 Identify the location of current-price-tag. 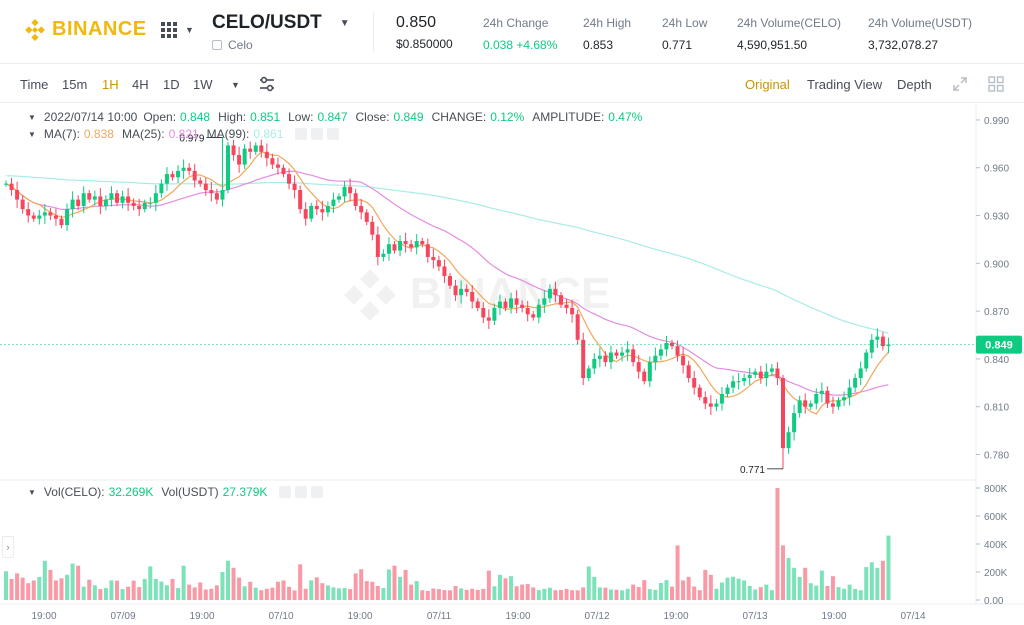
(999, 344).